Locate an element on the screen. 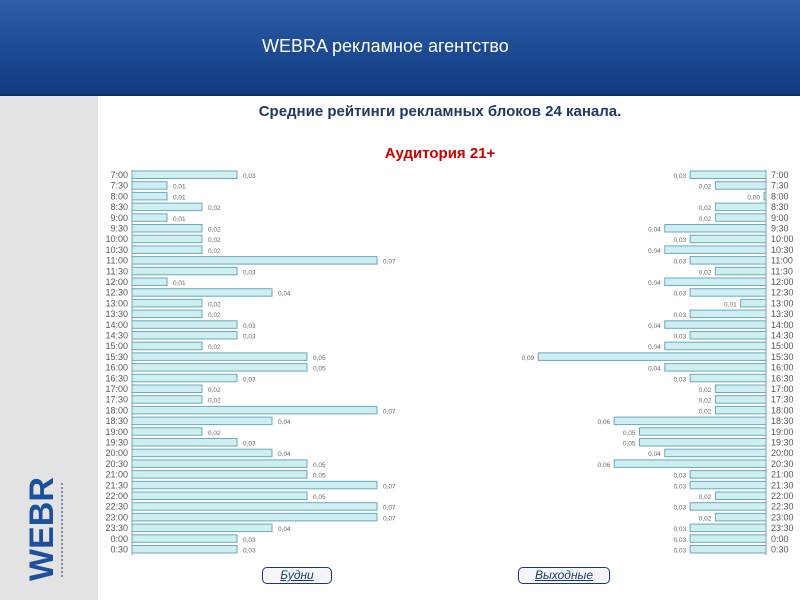 The height and width of the screenshot is (600, 800). weekdays-tick-label: 21:30 is located at coordinates (116, 485).